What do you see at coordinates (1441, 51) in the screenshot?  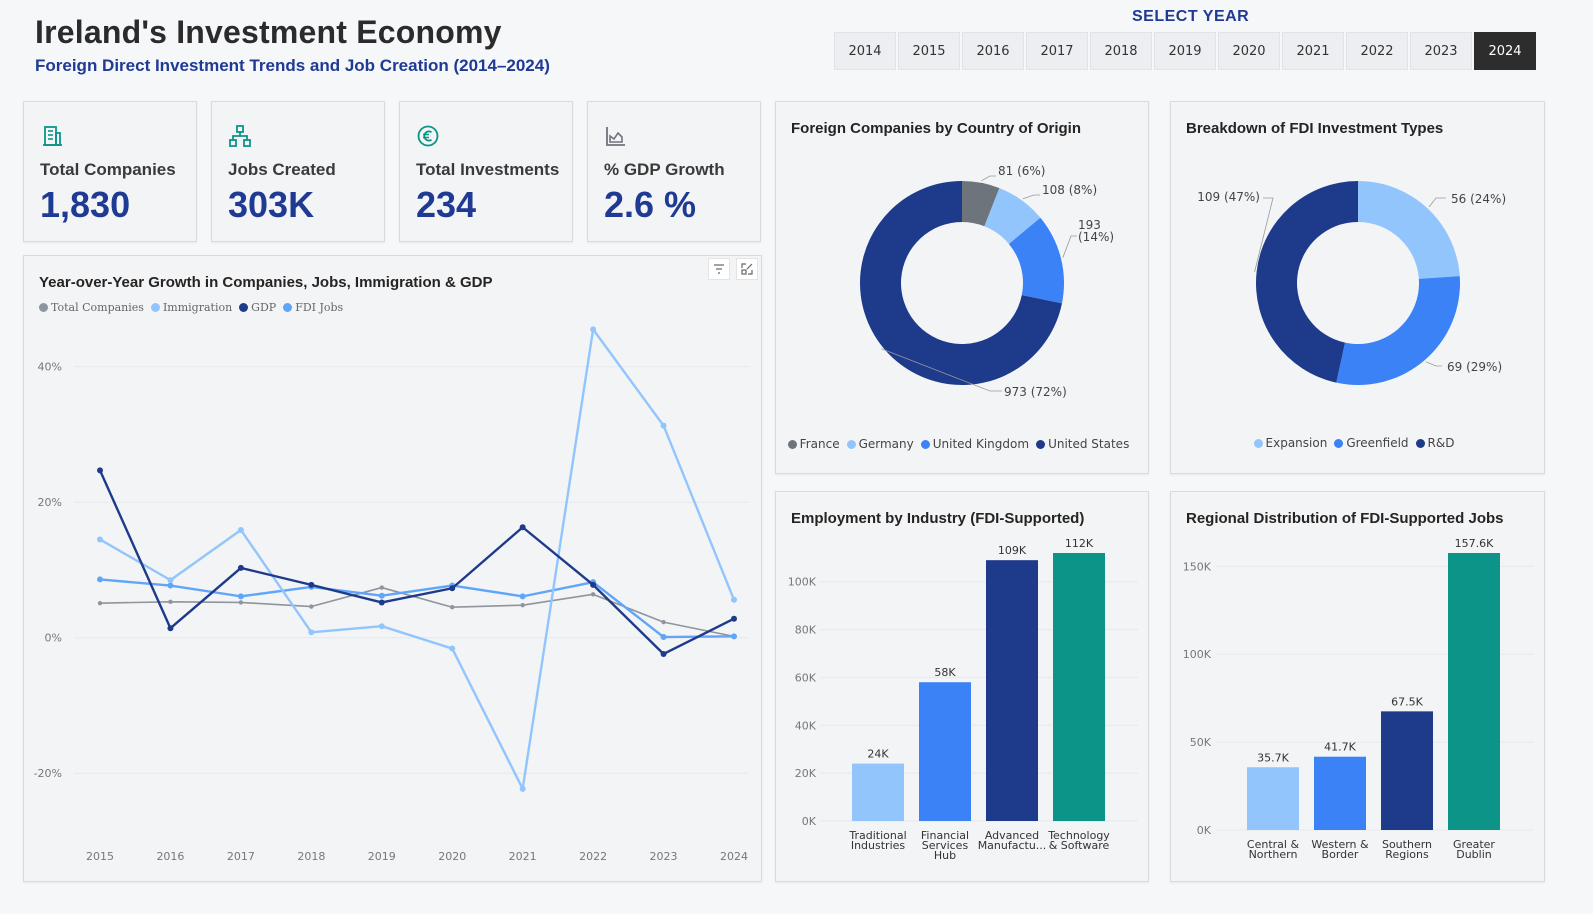 I see `year-button-2023: 2023` at bounding box center [1441, 51].